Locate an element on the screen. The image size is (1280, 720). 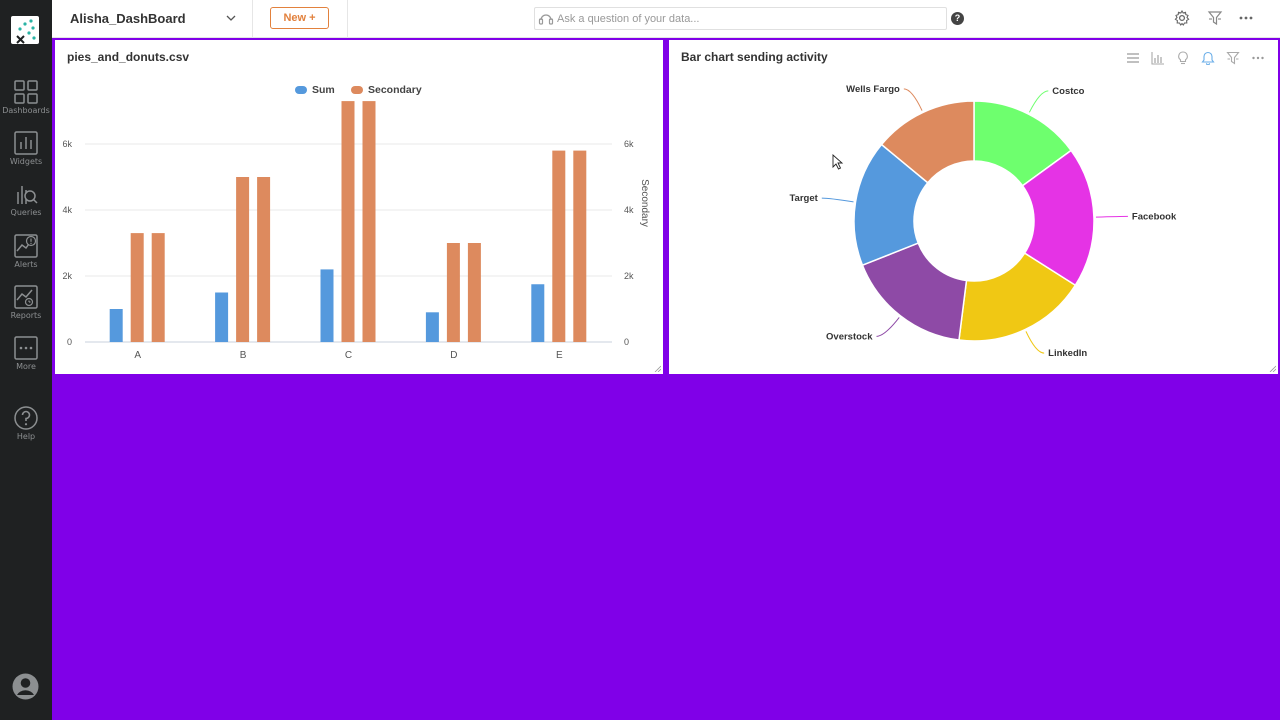
widget-more-button is located at coordinates (1258, 60).